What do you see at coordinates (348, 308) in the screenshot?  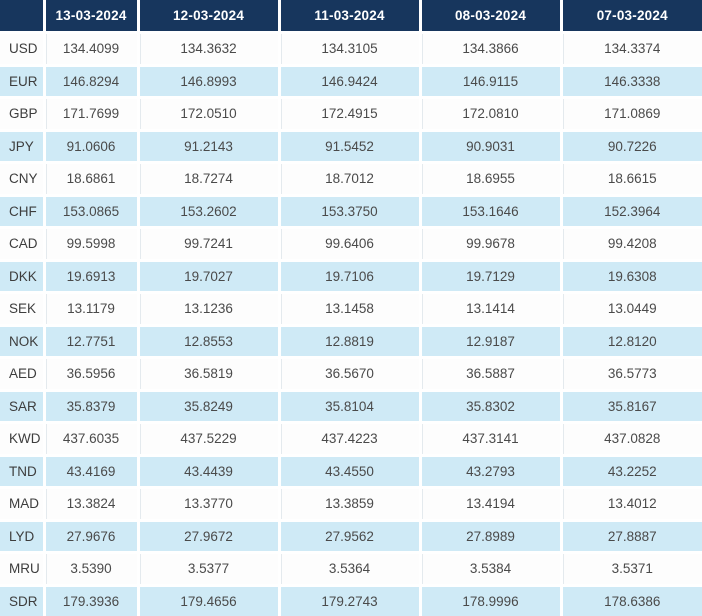 I see `rate-value-cell: 13.1458` at bounding box center [348, 308].